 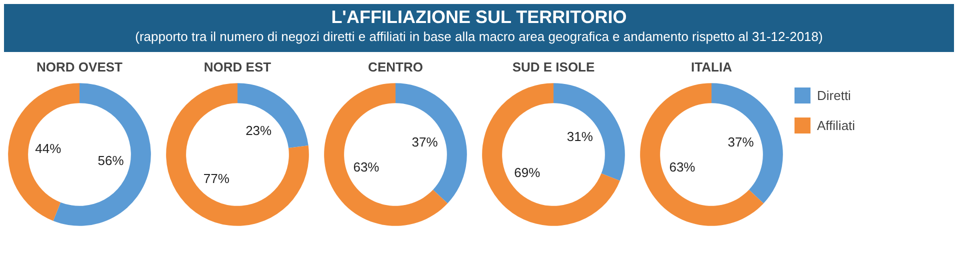 What do you see at coordinates (259, 130) in the screenshot?
I see `data-label: 23%` at bounding box center [259, 130].